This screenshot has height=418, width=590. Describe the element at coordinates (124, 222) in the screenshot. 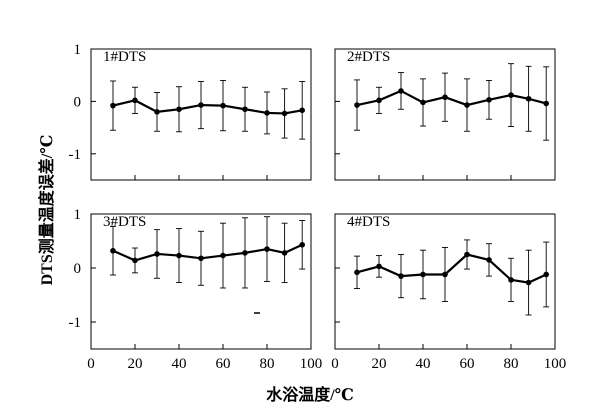

I see `panel-title: 3#DTS` at that location.